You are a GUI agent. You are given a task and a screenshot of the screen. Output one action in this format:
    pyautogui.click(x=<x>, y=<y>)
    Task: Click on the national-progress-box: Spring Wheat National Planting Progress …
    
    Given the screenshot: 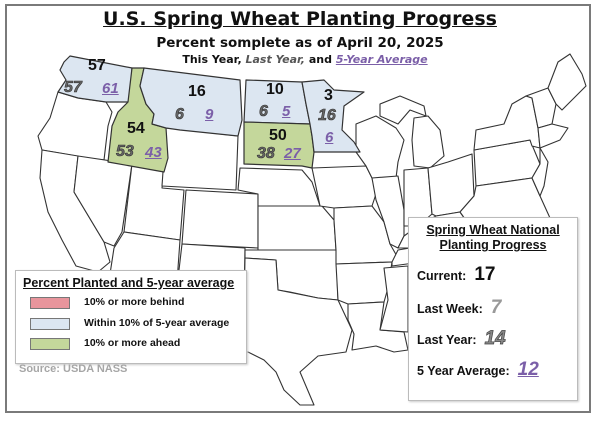 What is the action you would take?
    pyautogui.click(x=493, y=309)
    